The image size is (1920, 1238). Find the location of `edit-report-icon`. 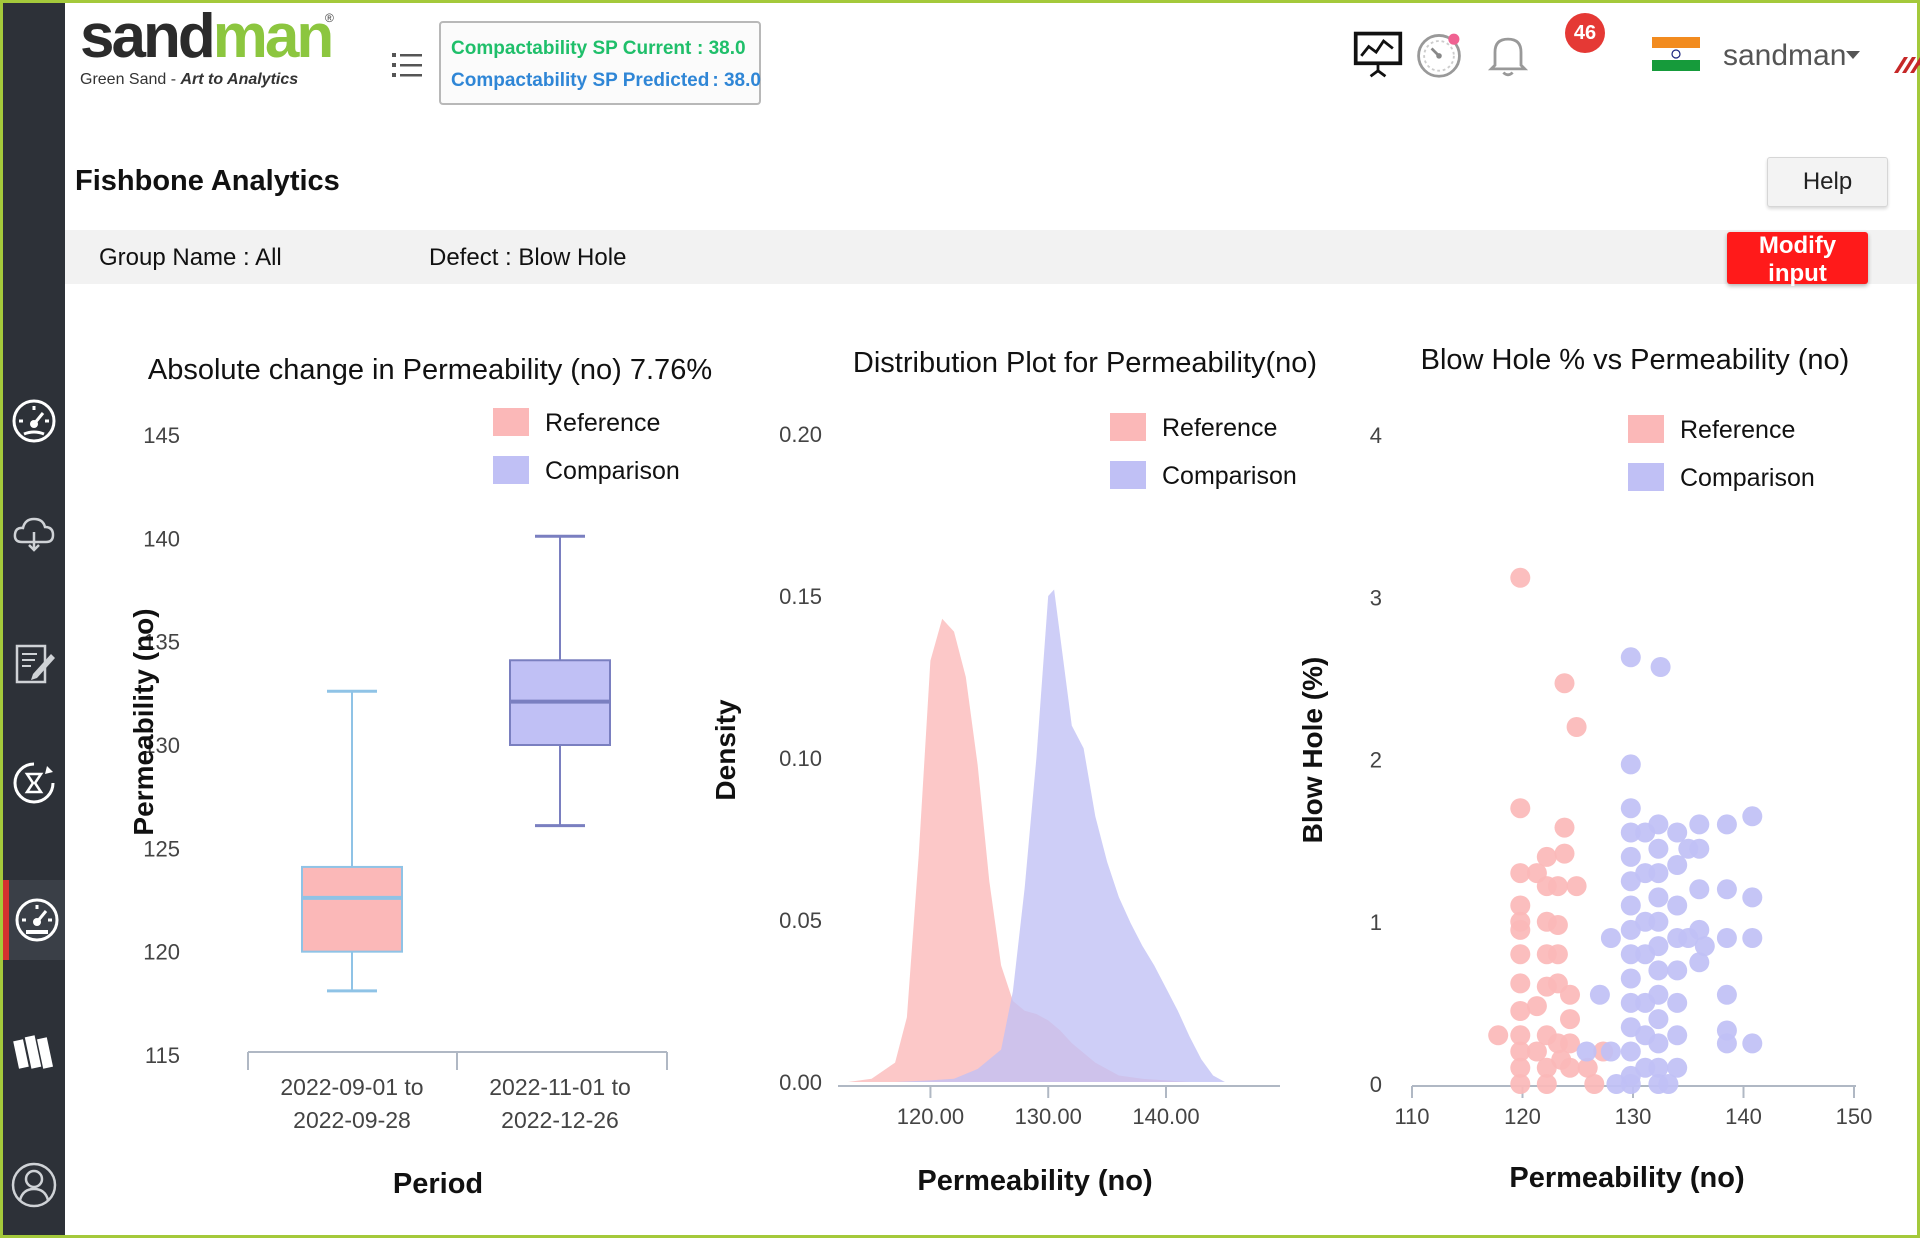

edit-report-icon is located at coordinates (35, 664).